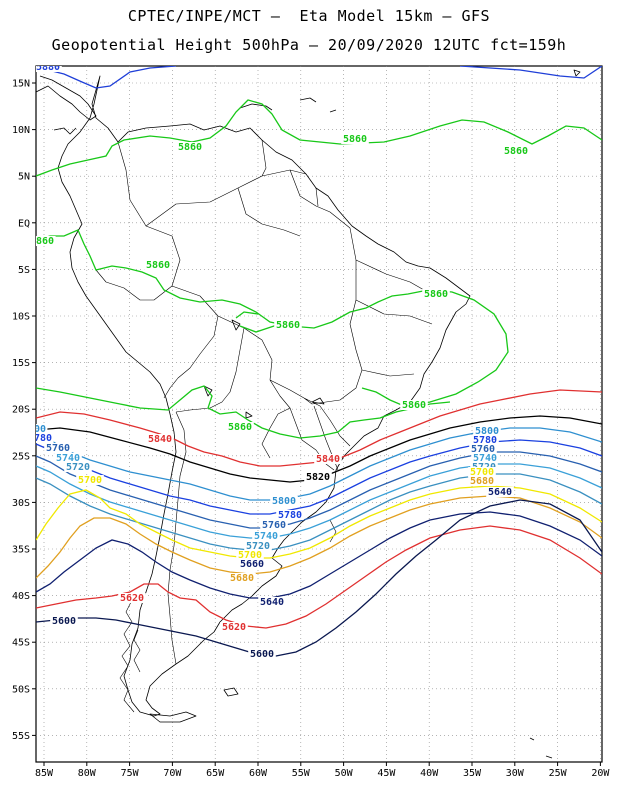 The width and height of the screenshot is (618, 800). Describe the element at coordinates (21, 596) in the screenshot. I see `lat-tick-label: 40S` at that location.